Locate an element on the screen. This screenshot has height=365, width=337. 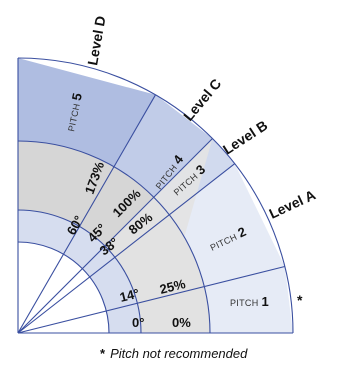
level-a-label: Level A is located at coordinates (292, 203).